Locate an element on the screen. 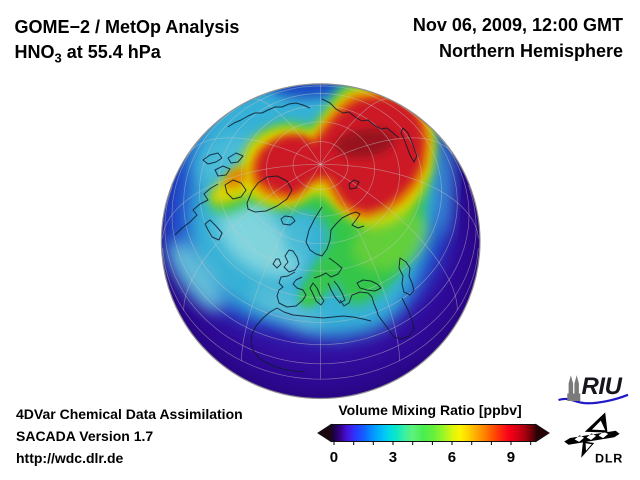 The width and height of the screenshot is (640, 480). svg-text: DLR is located at coordinates (609, 459).